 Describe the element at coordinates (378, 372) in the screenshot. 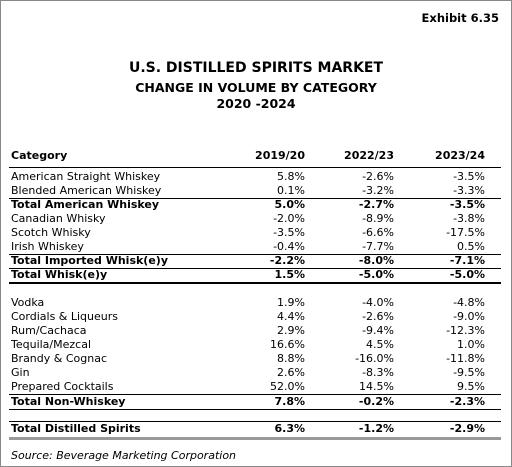

I see `row-value: -8.3%` at that location.